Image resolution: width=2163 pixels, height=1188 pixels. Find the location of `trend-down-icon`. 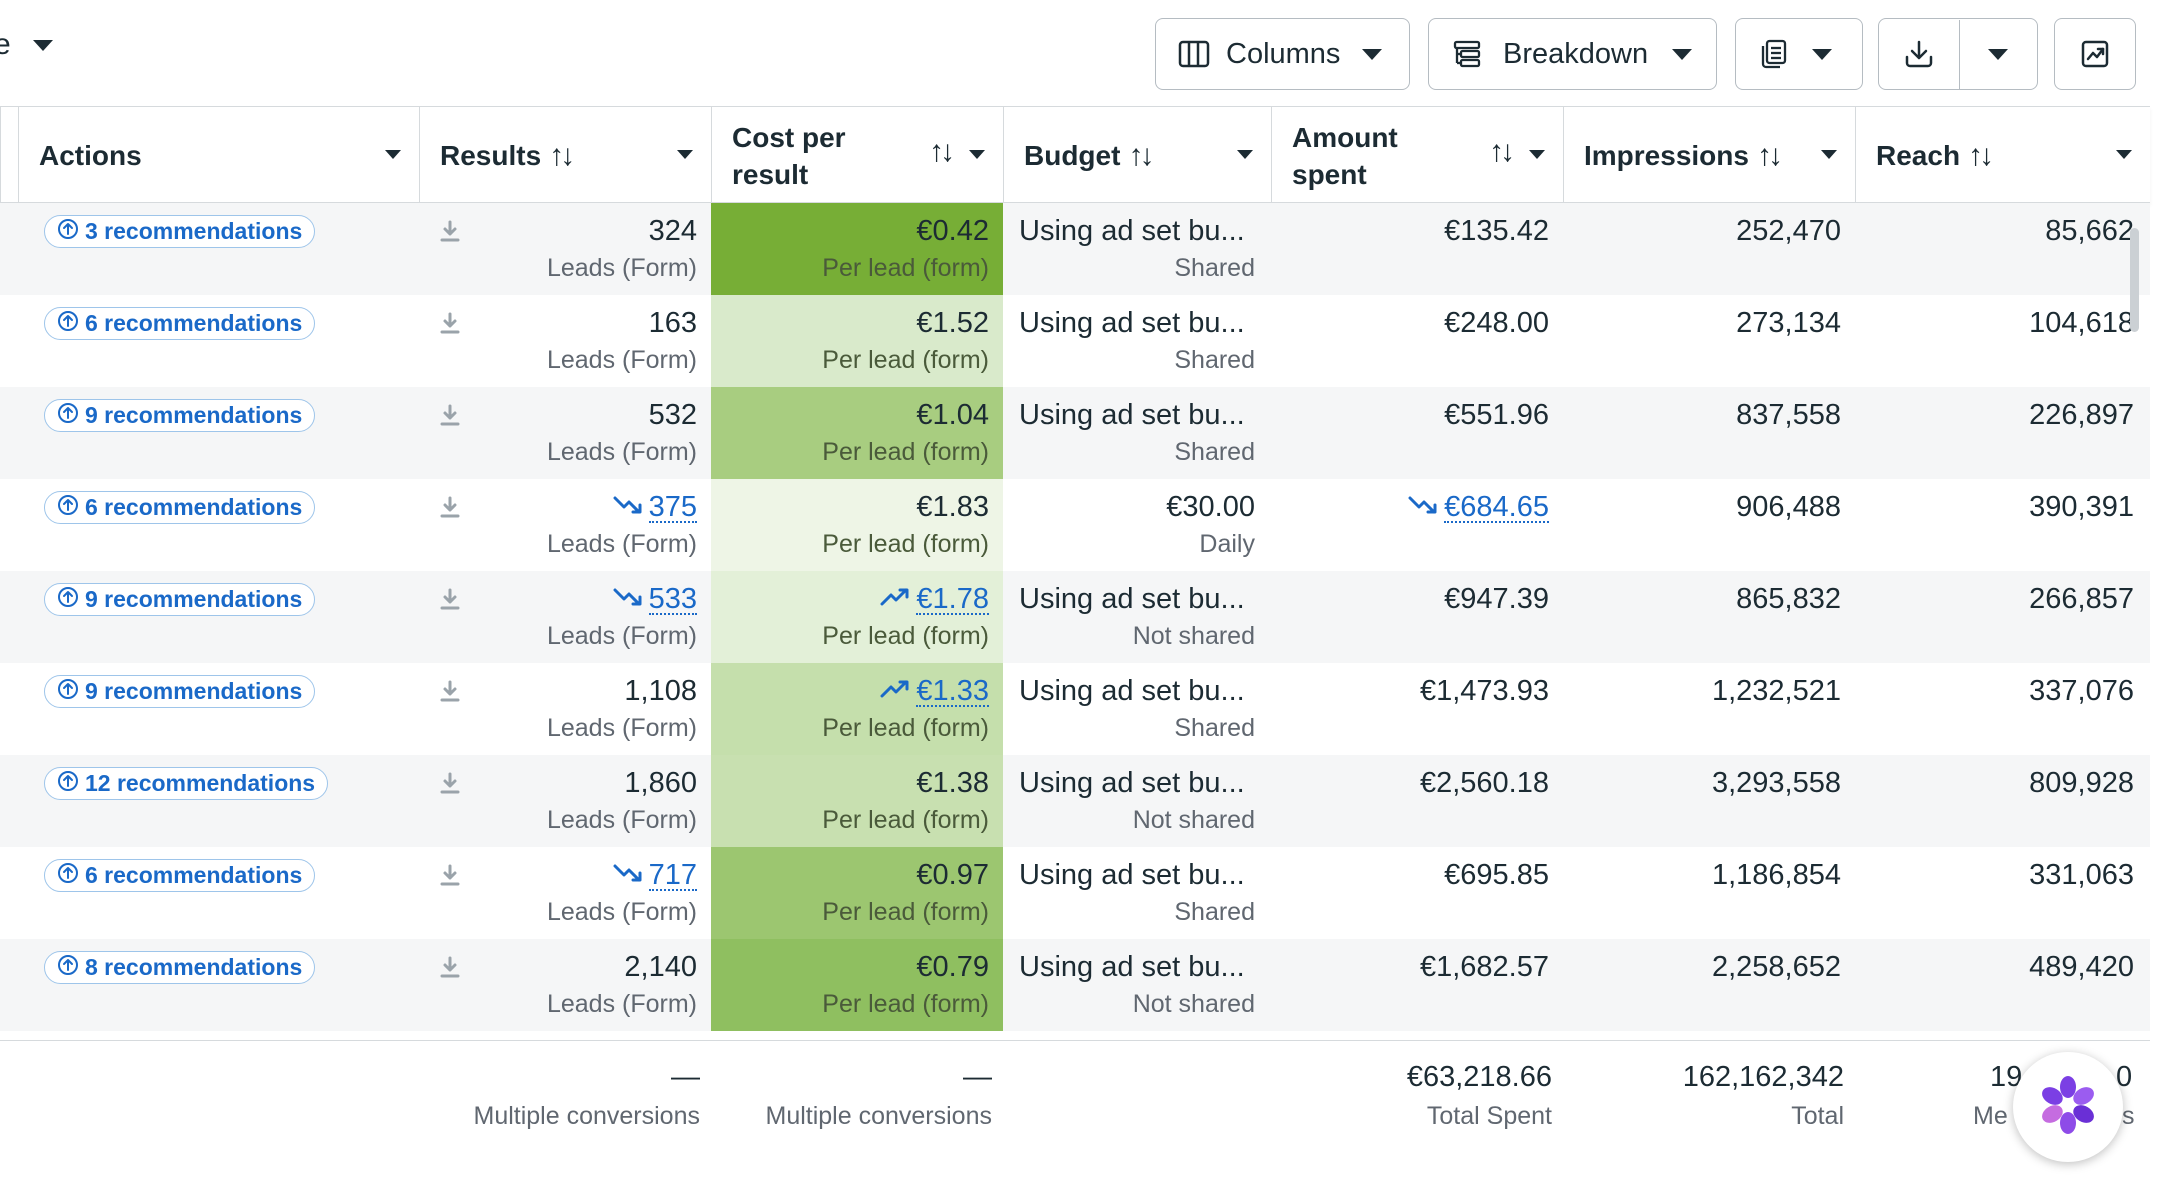

trend-down-icon is located at coordinates (1423, 507).